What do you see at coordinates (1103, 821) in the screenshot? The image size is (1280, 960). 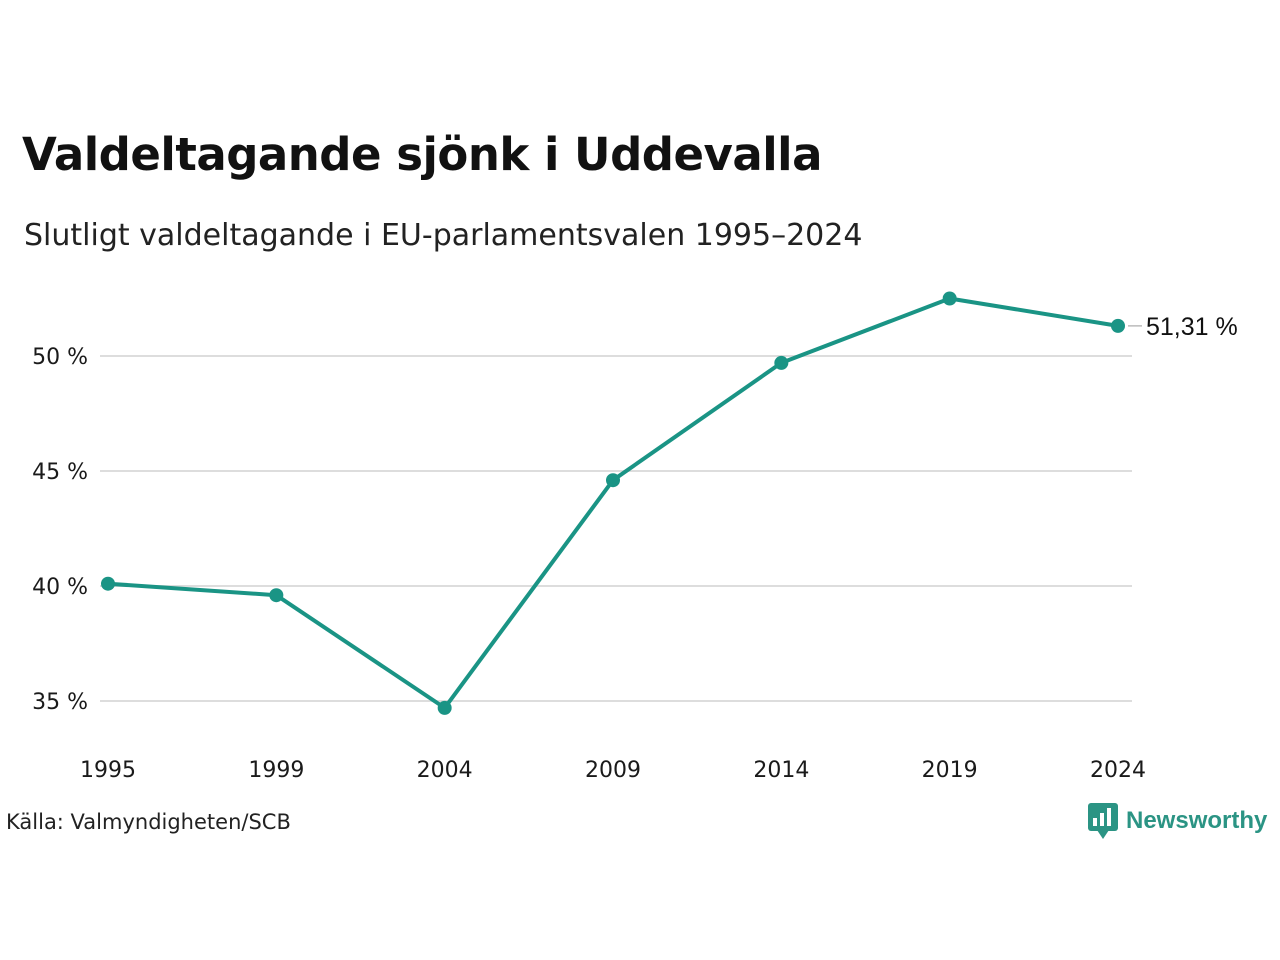 I see `newsworthy-logo-icon` at bounding box center [1103, 821].